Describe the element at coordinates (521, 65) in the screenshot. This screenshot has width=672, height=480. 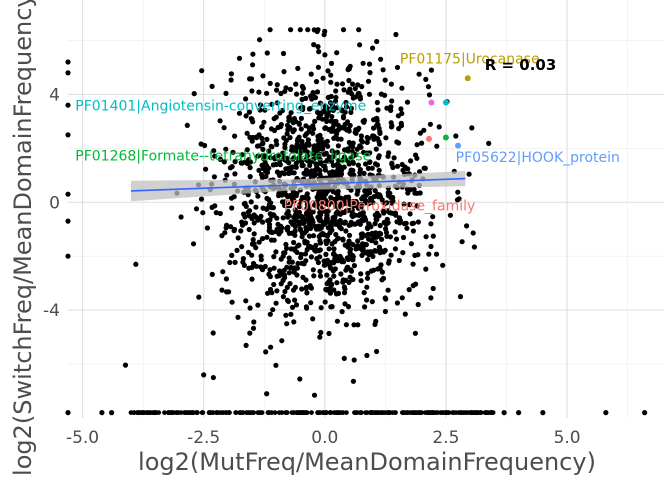
I see `correlation-annotation: R = 0.03` at that location.